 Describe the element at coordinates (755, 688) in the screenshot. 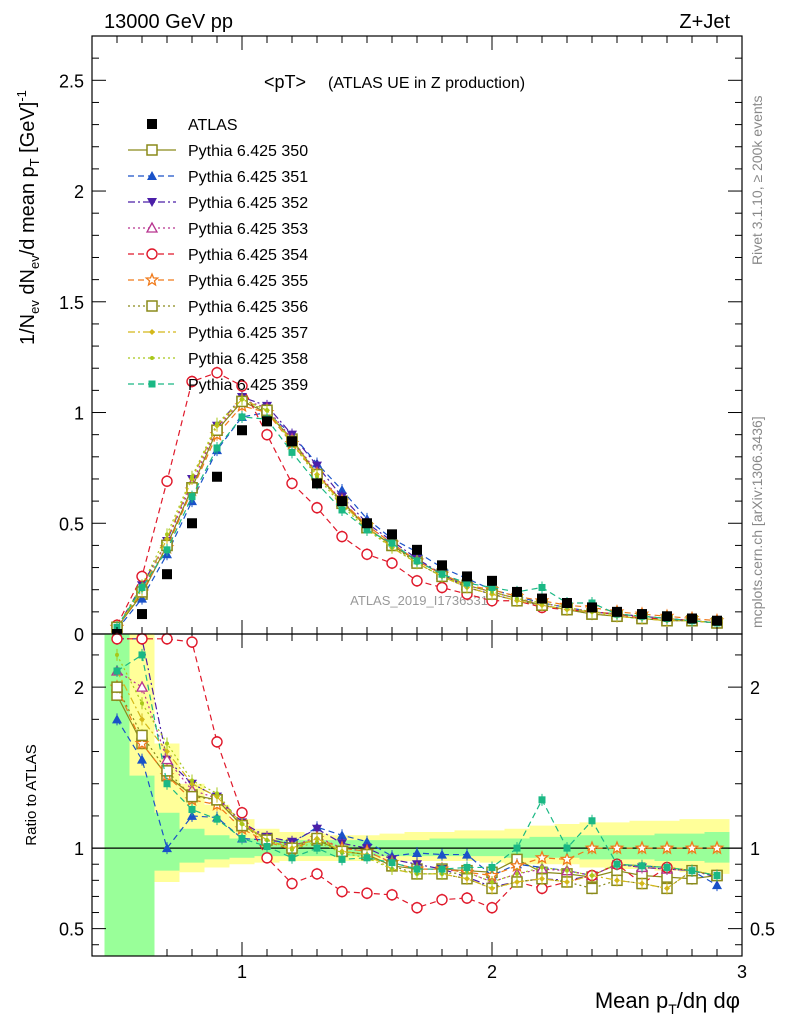

I see `ratio-y-tick-label-right: 2` at that location.